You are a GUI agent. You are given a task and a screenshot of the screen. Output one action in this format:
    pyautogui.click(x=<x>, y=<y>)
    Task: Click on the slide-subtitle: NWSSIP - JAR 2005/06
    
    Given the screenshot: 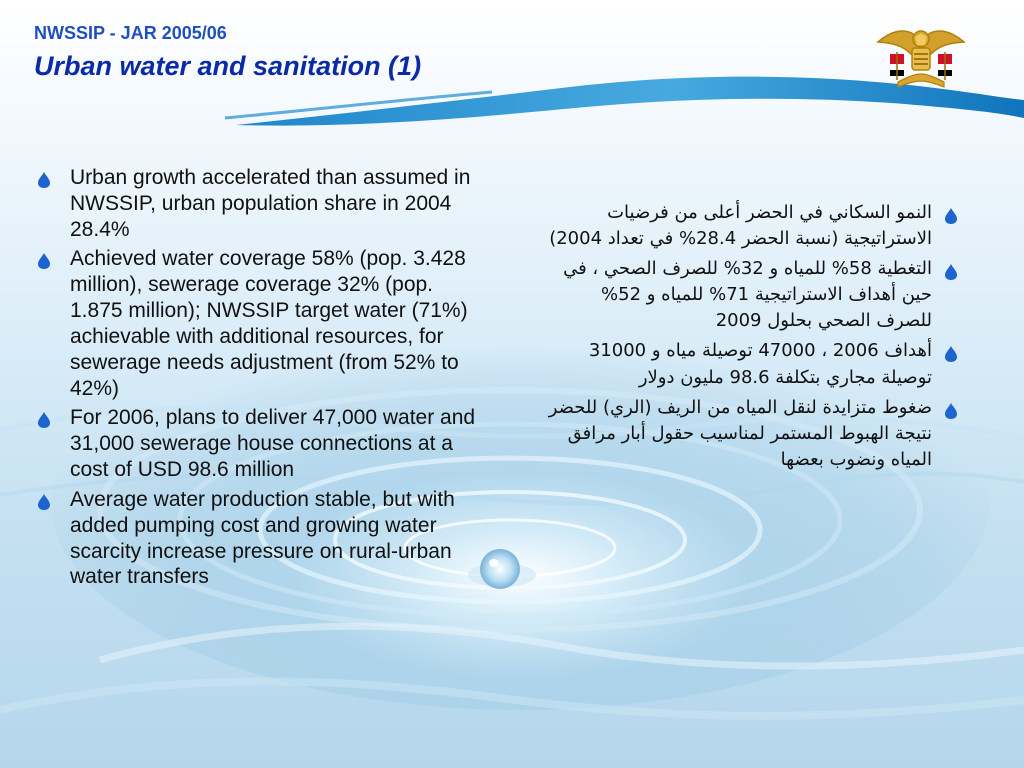 What is the action you would take?
    pyautogui.click(x=130, y=33)
    